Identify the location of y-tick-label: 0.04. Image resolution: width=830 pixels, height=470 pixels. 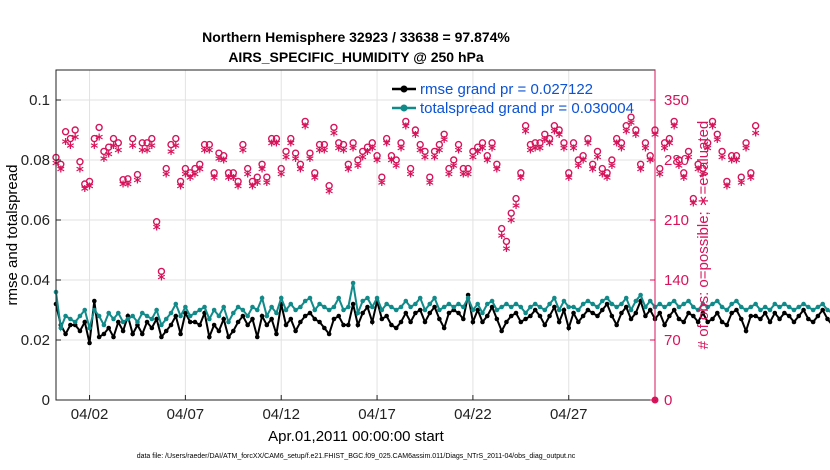
(35, 280).